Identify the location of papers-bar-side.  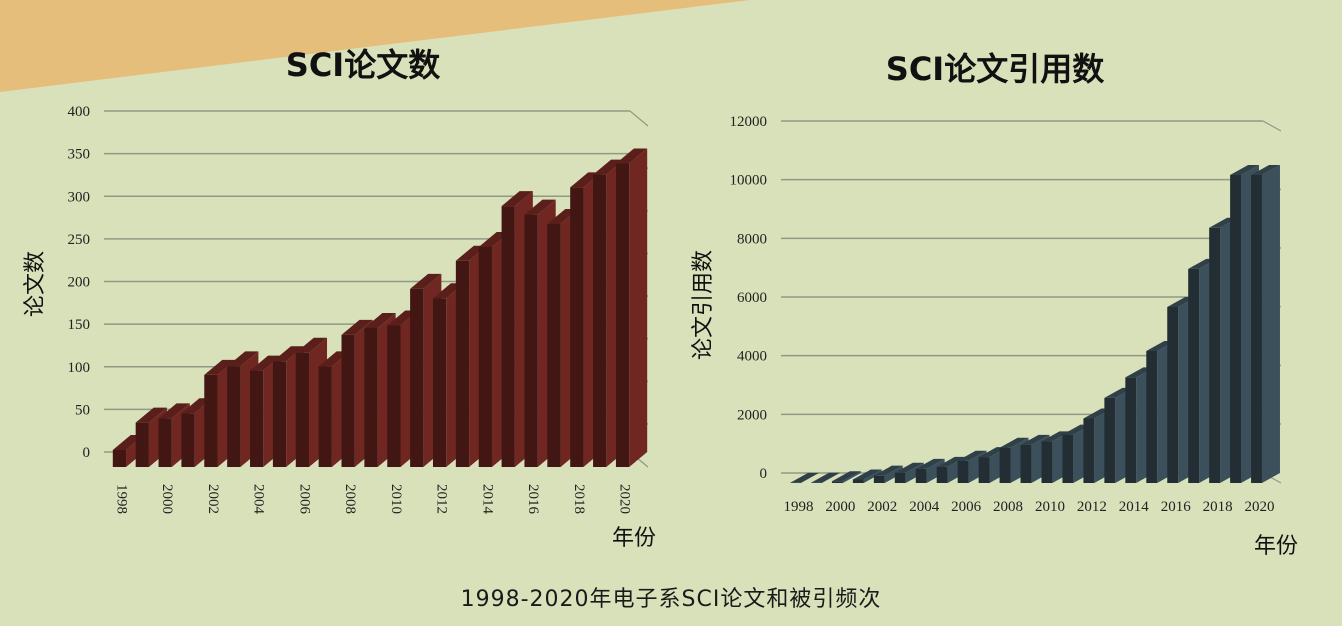
(638, 307).